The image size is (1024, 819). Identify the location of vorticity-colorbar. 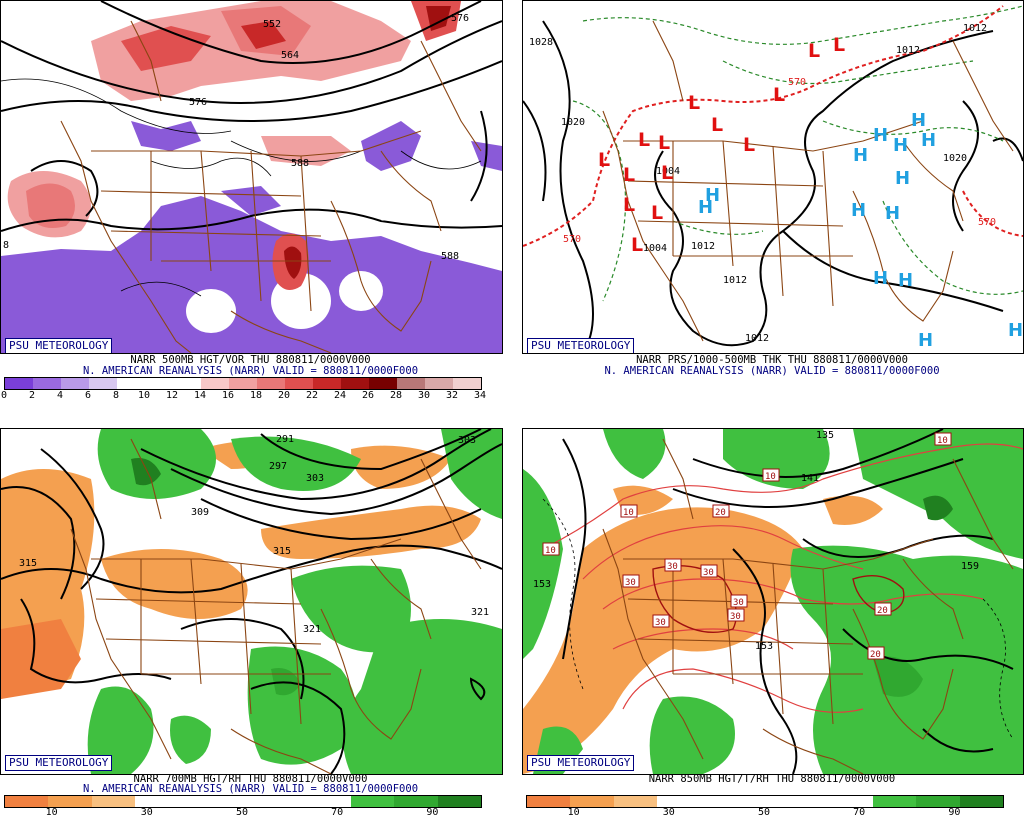
(243, 383).